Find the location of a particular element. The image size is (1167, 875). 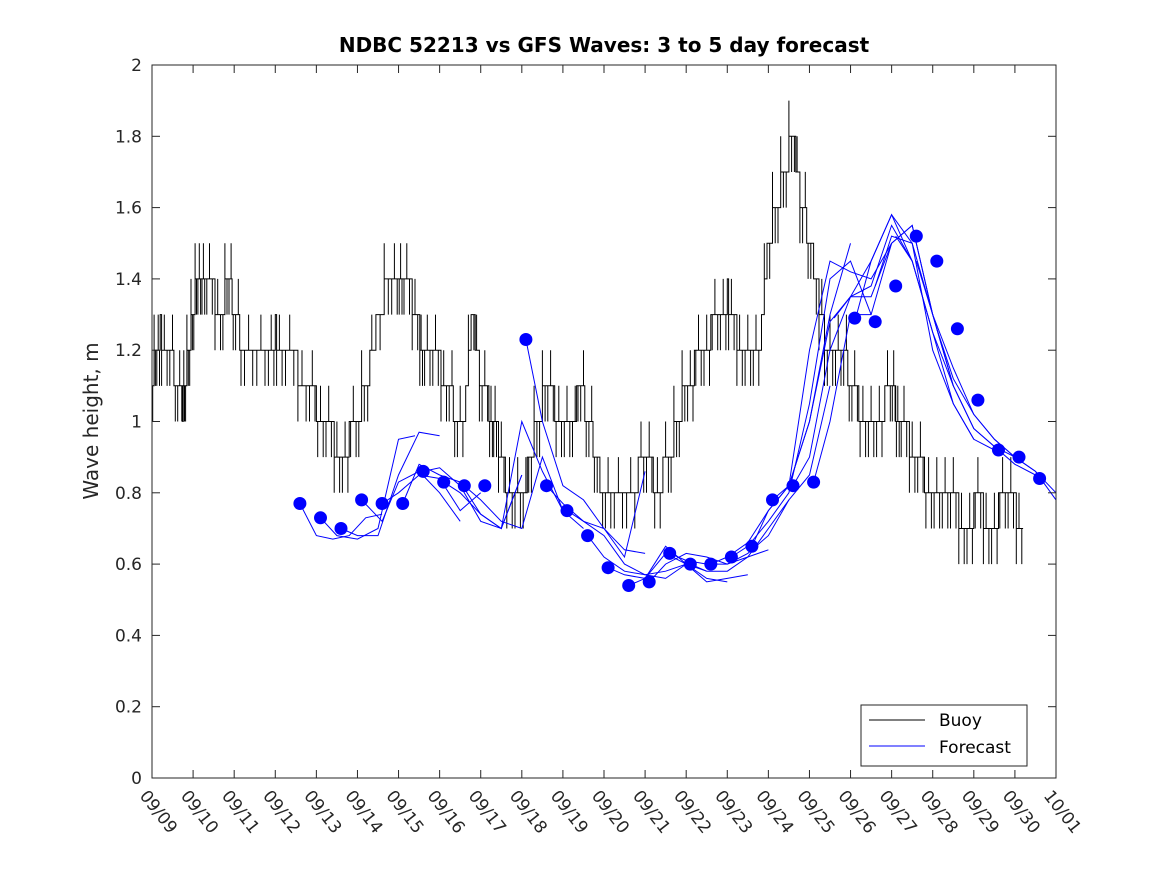

y-tick-label: 0.4 is located at coordinates (128, 636).